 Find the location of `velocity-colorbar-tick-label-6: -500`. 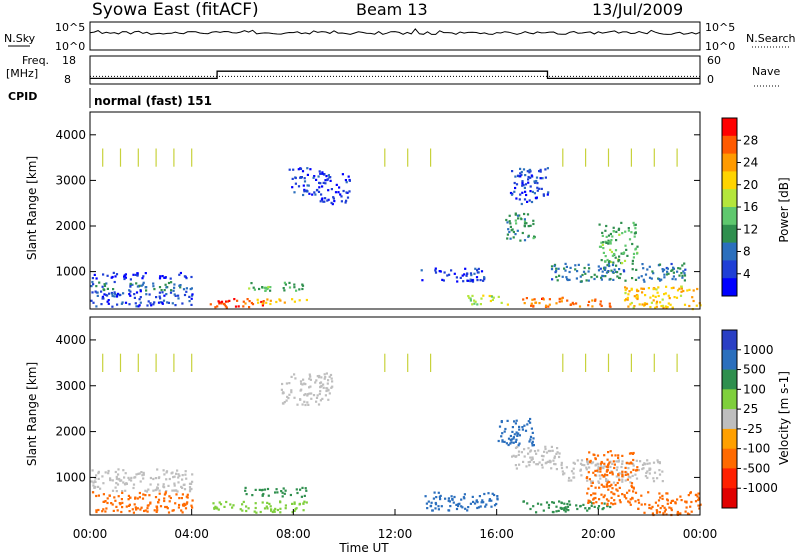

velocity-colorbar-tick-label-6: -500 is located at coordinates (756, 468).